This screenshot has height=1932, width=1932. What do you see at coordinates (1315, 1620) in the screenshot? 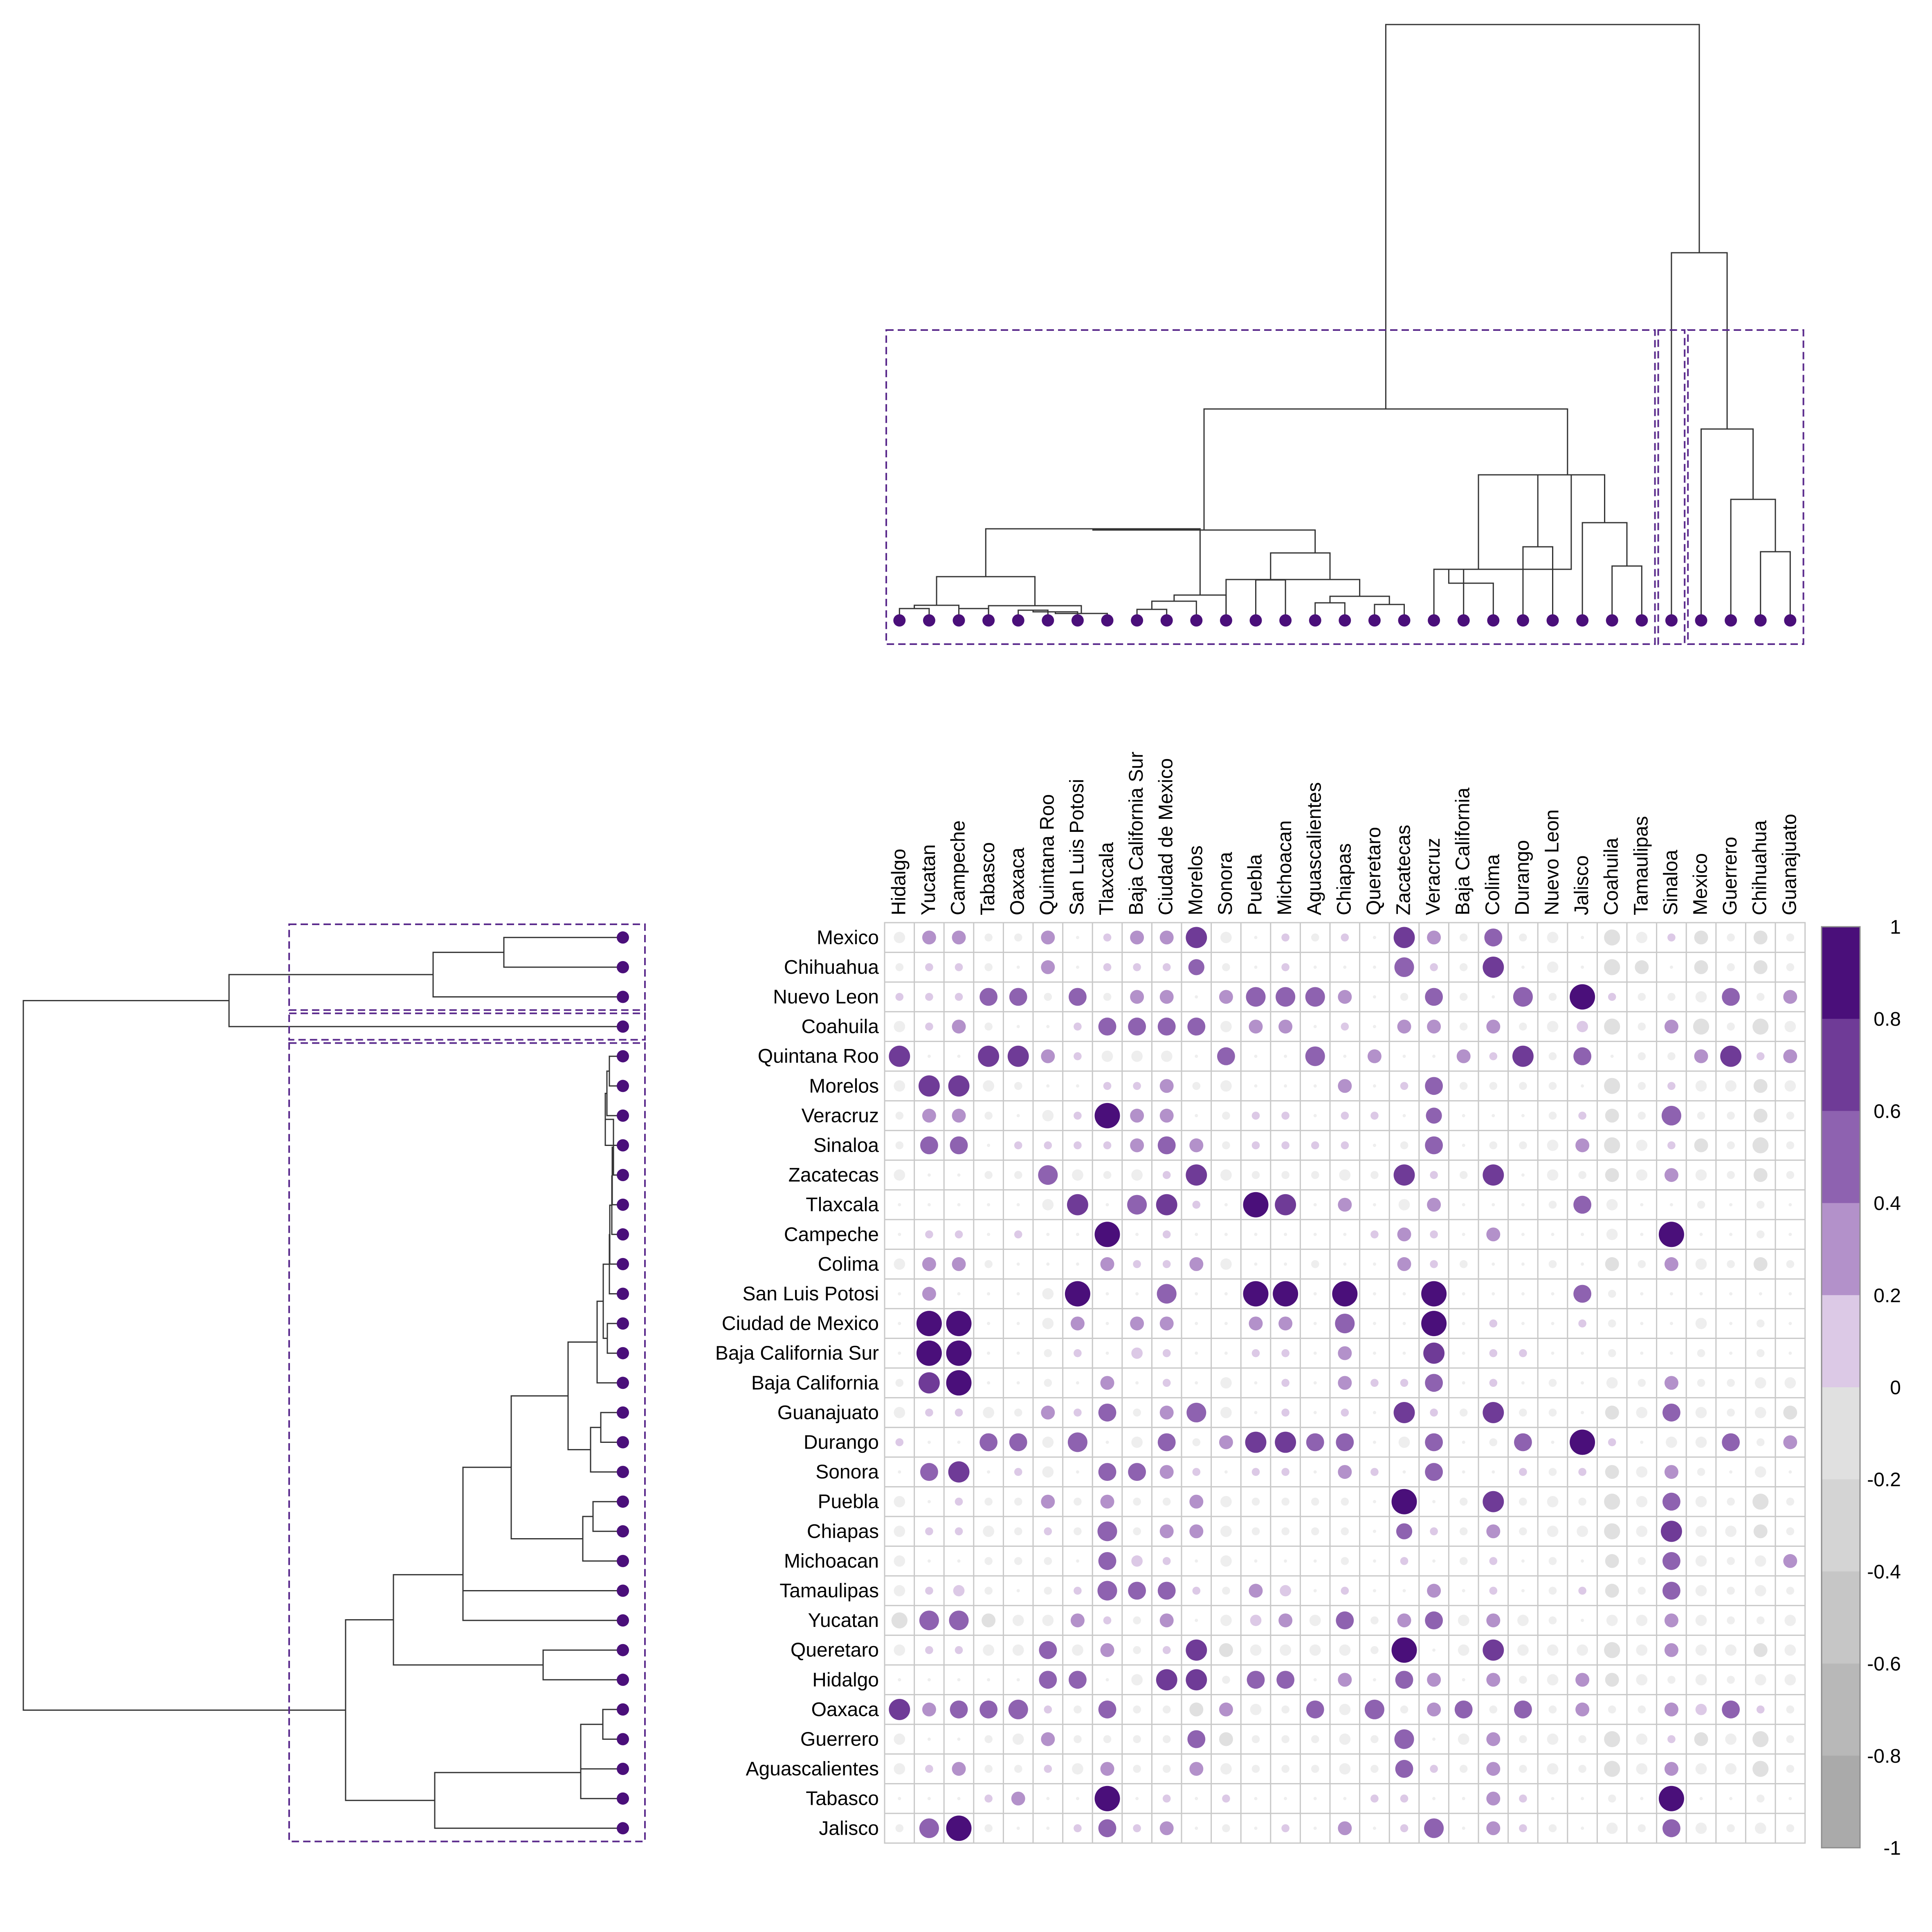
I see `bubble-yucatan-aguascalientes` at bounding box center [1315, 1620].